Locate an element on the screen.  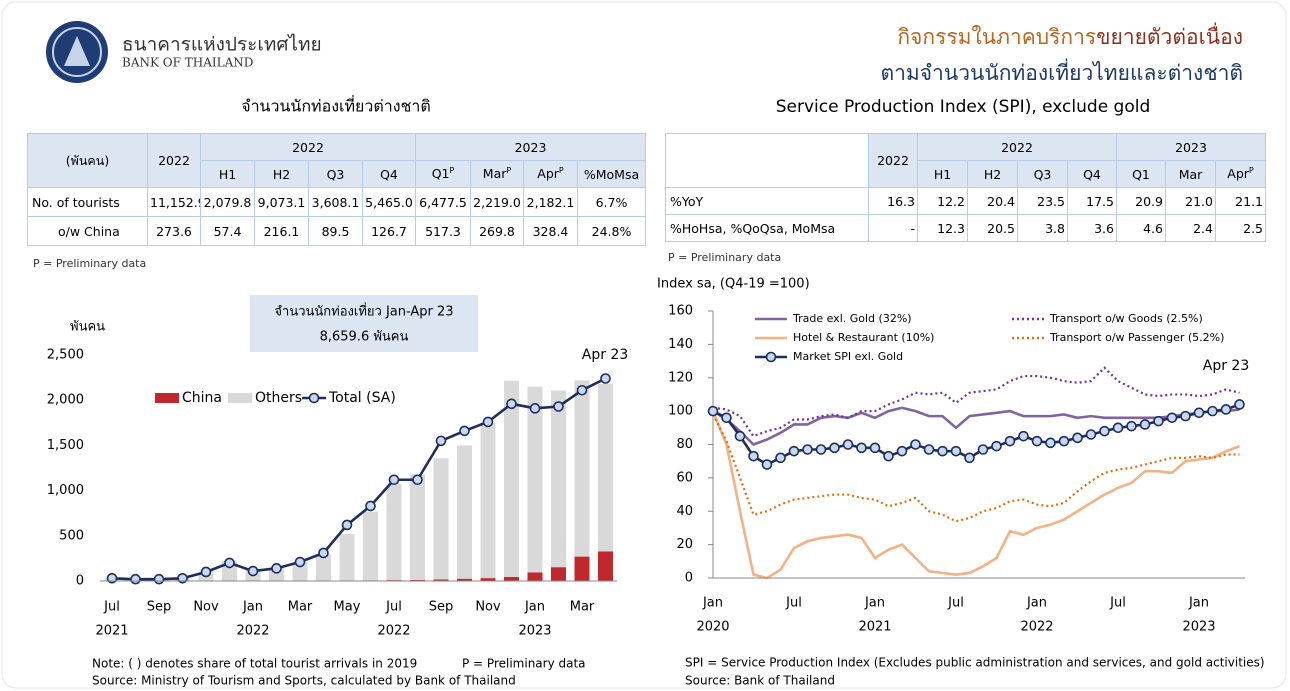
cell: 17.5 is located at coordinates (1092, 201).